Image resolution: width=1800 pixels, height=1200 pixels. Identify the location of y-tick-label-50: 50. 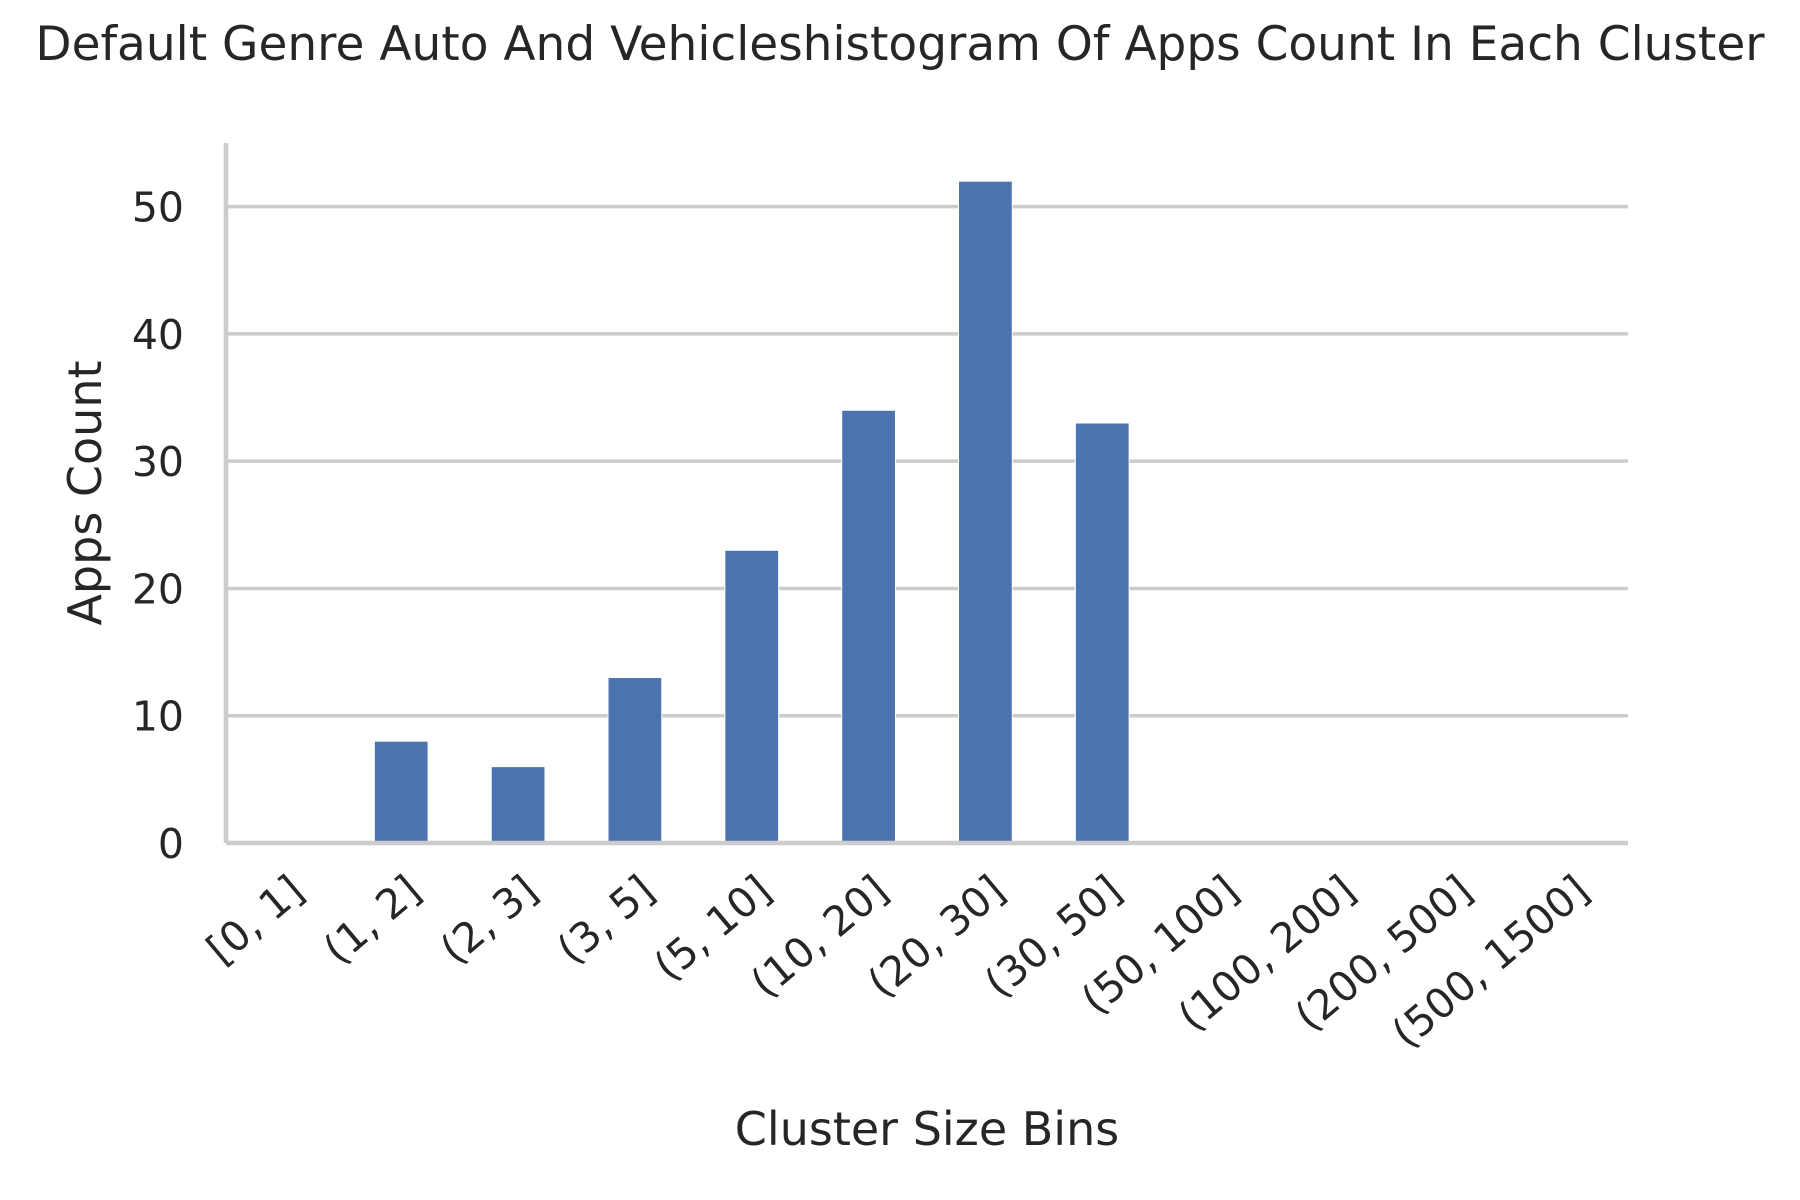
(158, 208).